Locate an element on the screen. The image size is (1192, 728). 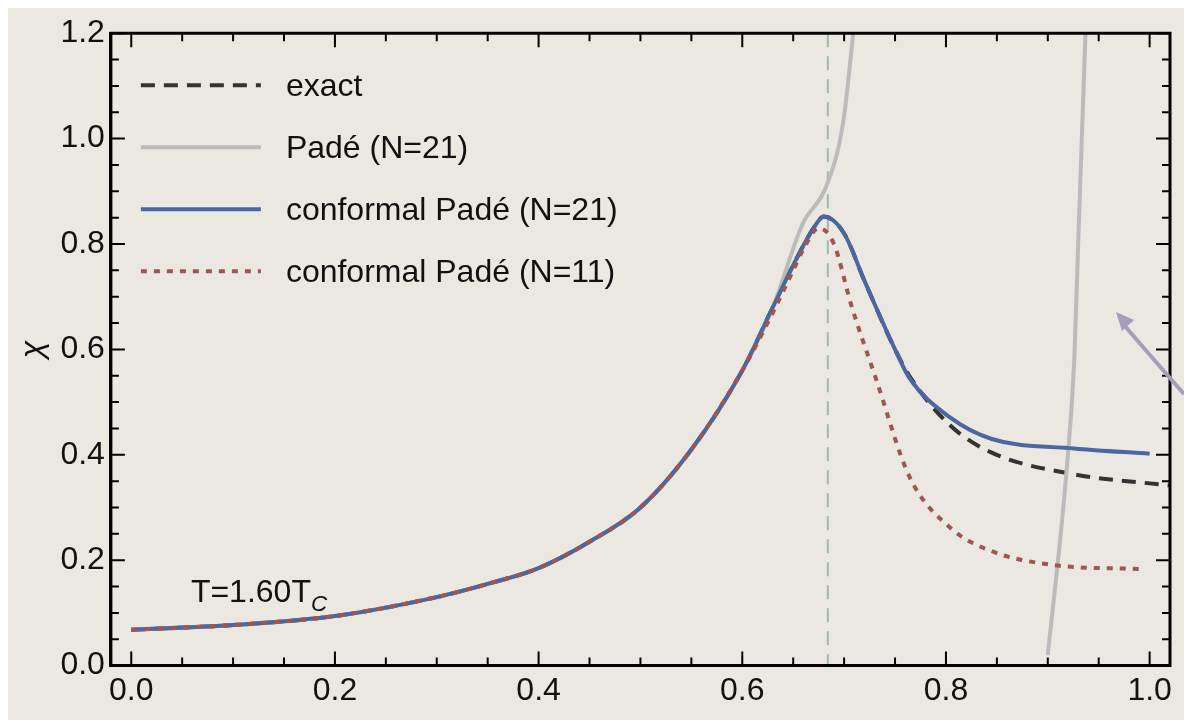
x-tick-label: 0.4 is located at coordinates (538, 688).